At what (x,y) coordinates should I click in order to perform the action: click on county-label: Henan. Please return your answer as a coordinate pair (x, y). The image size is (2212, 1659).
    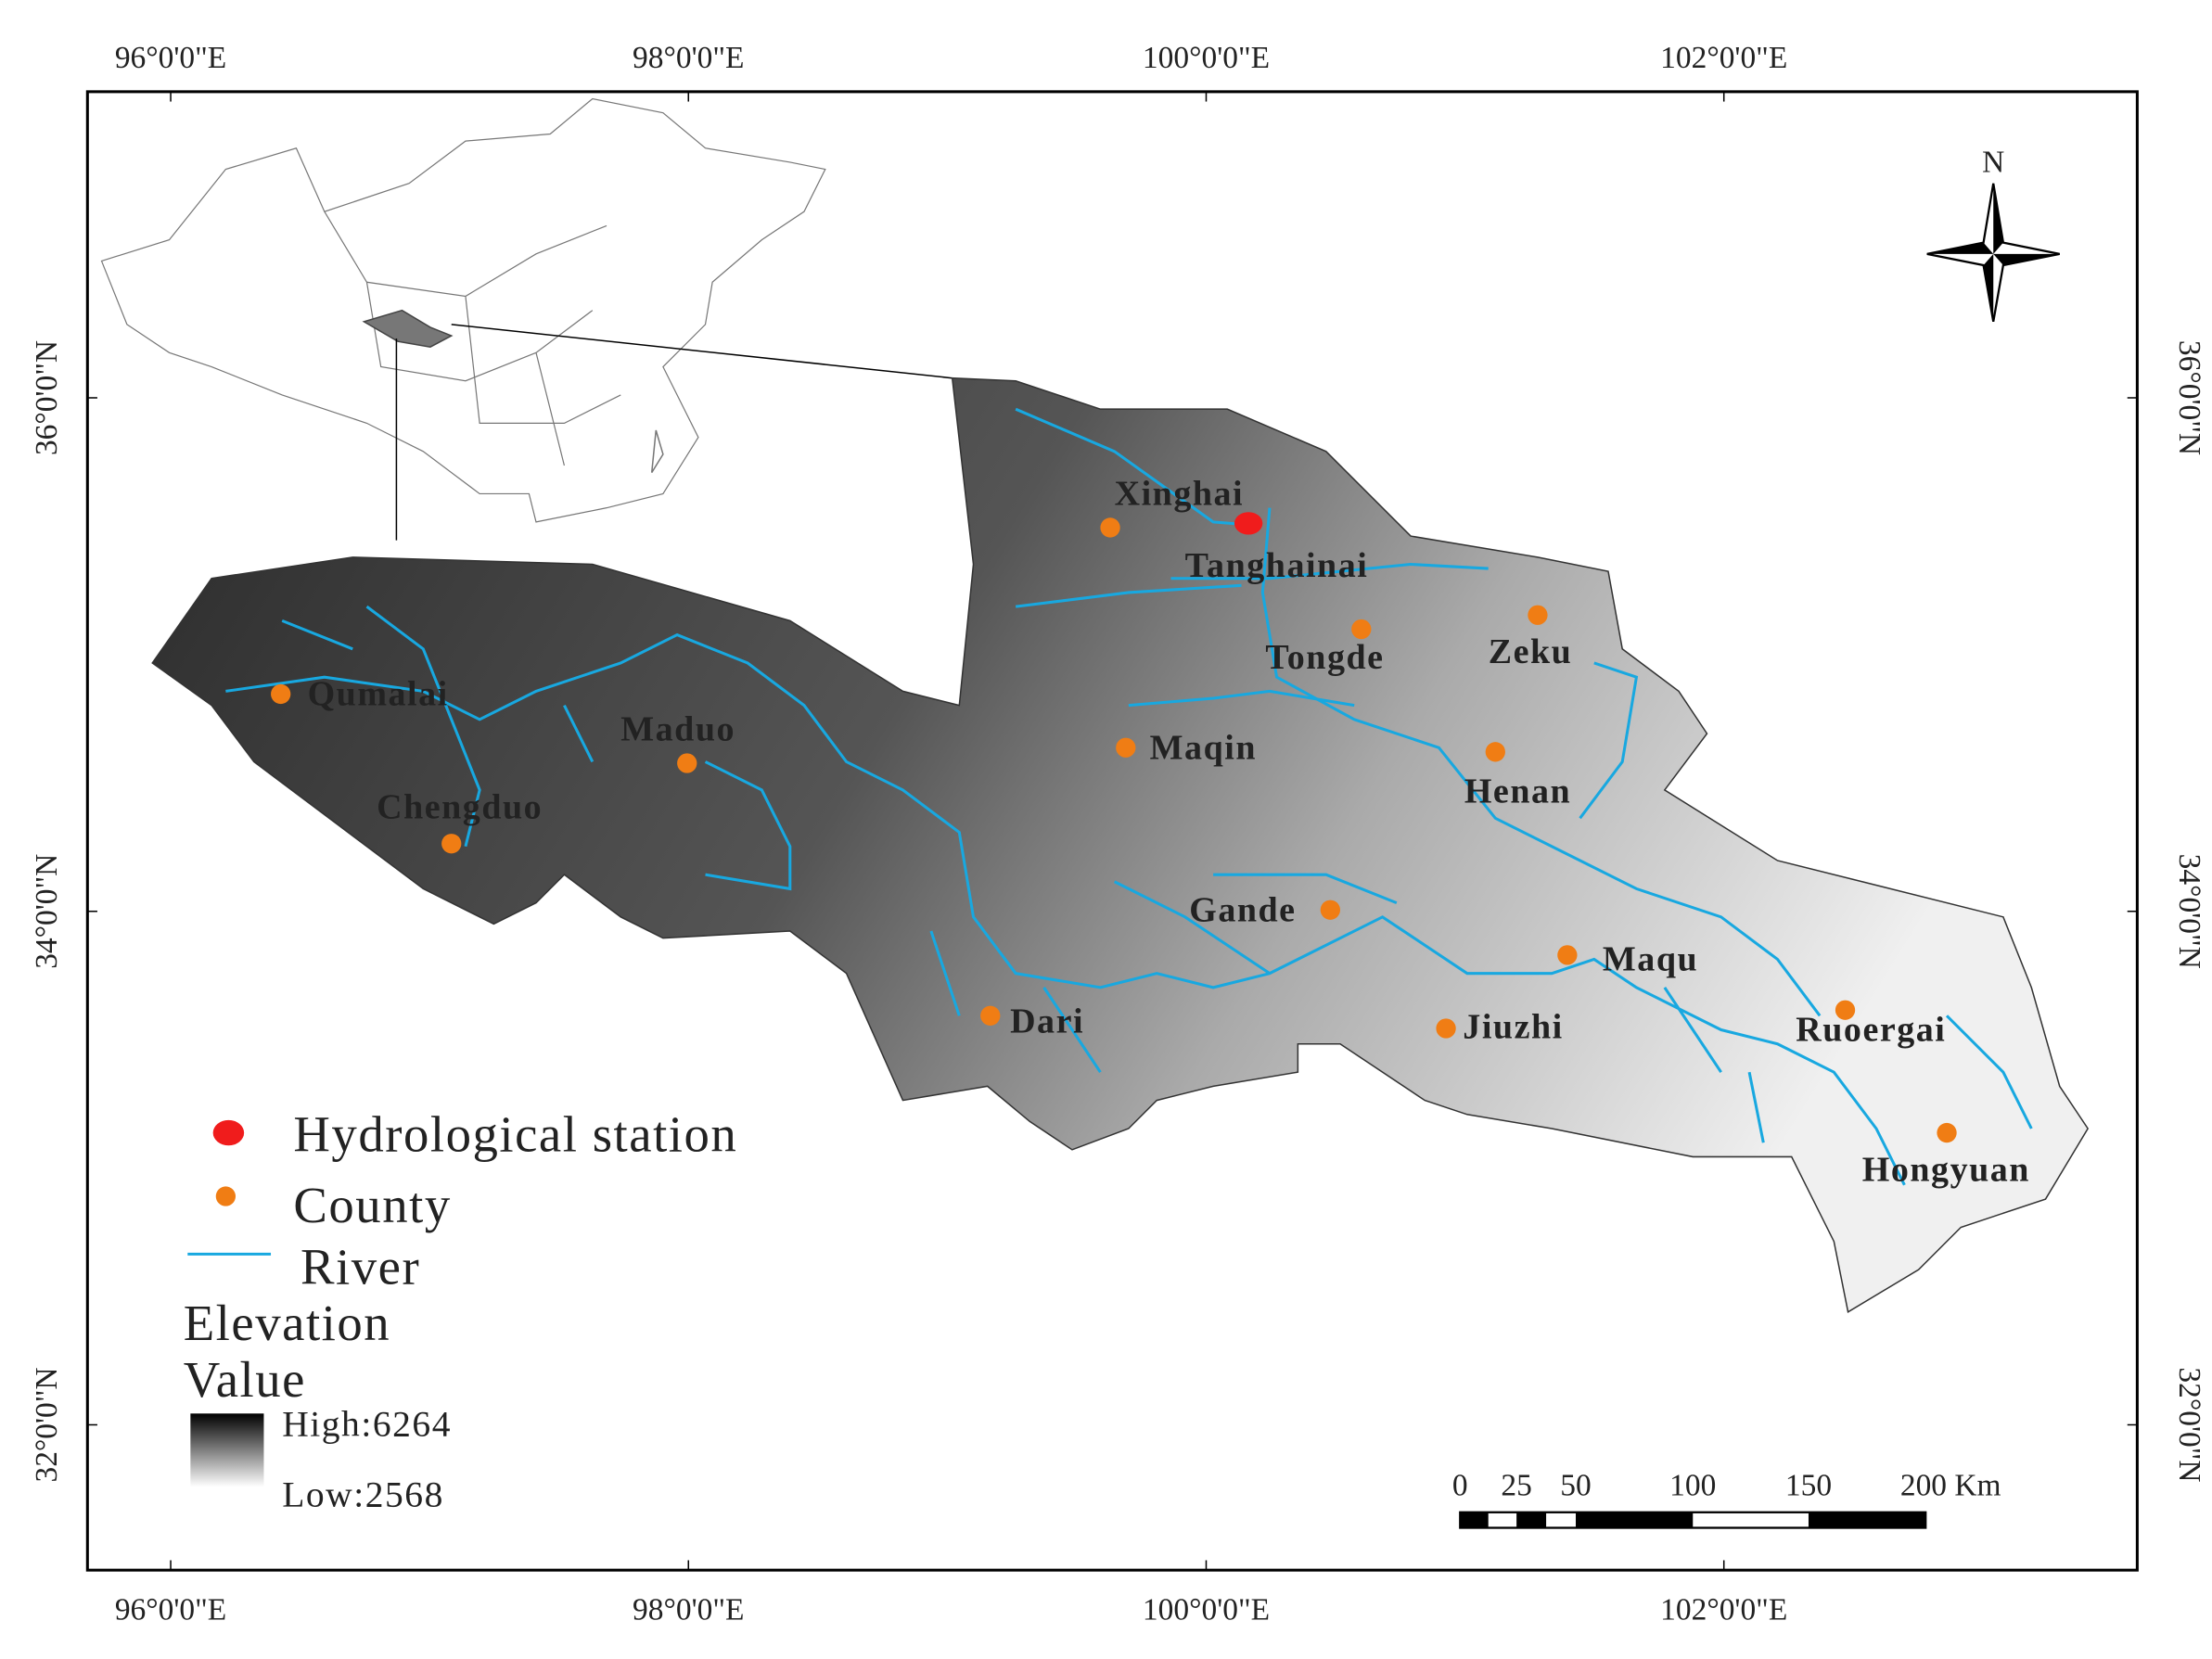
    Looking at the image, I should click on (1517, 791).